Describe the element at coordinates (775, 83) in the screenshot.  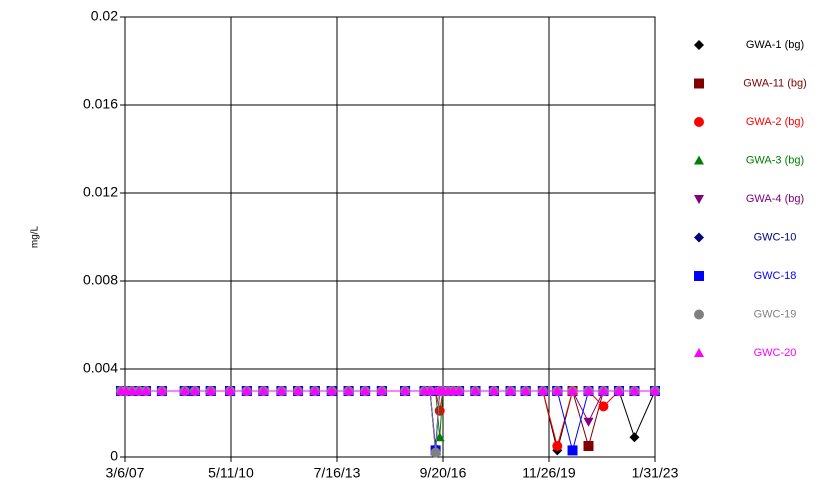
I see `legend-label: GWA-11 (bg)` at that location.